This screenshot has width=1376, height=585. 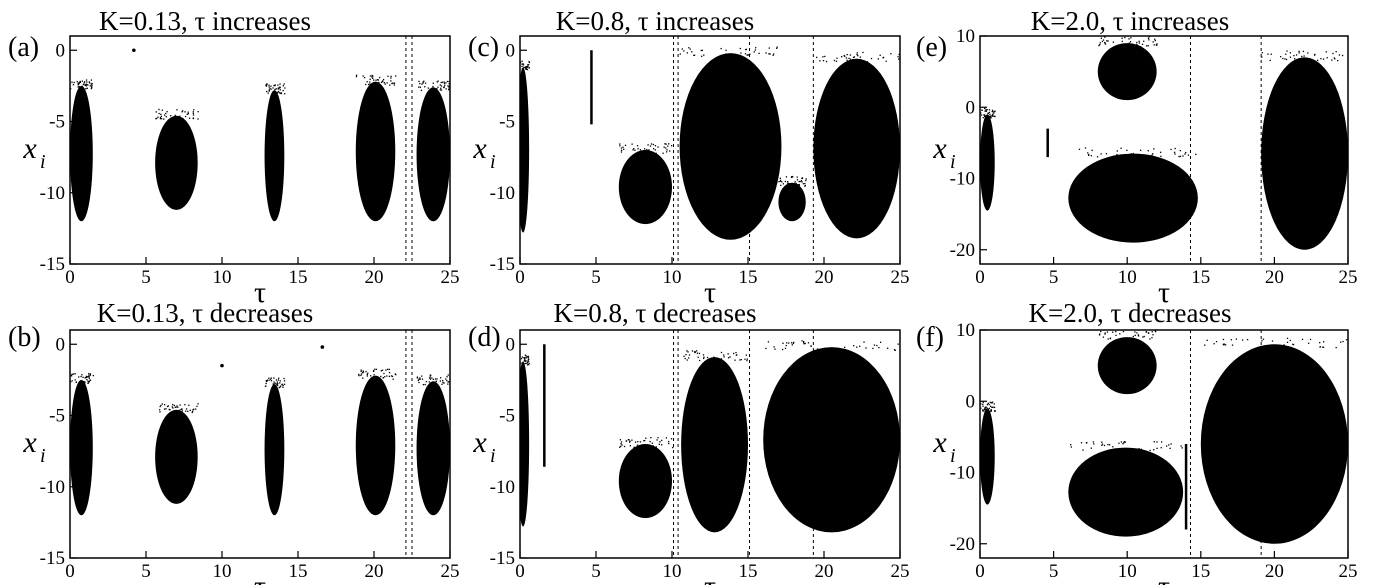 I want to click on x-axis-label: τ, so click(x=260, y=292).